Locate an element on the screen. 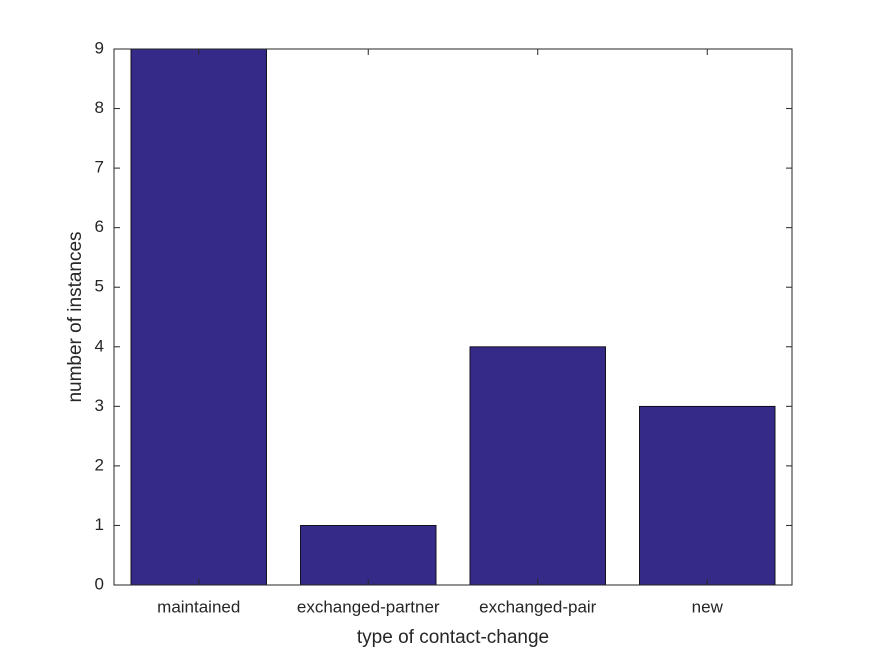 The height and width of the screenshot is (656, 875). x-axis-label: type of contact-change is located at coordinates (453, 637).